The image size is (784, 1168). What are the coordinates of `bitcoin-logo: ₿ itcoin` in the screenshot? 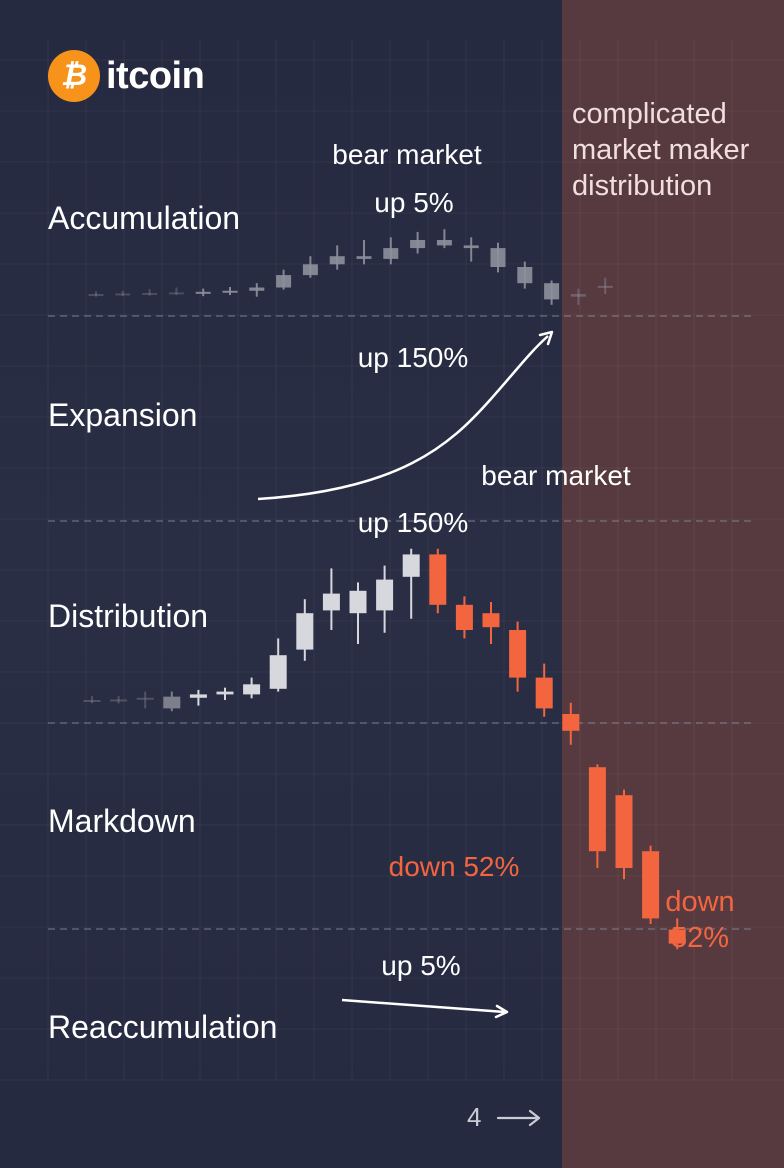 It's located at (126, 76).